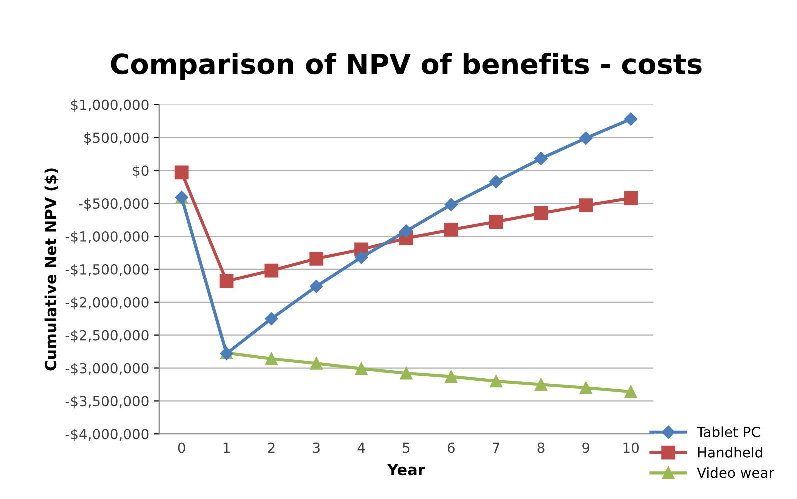 The image size is (797, 499). Describe the element at coordinates (728, 432) in the screenshot. I see `legend-label: Tablet PC` at that location.